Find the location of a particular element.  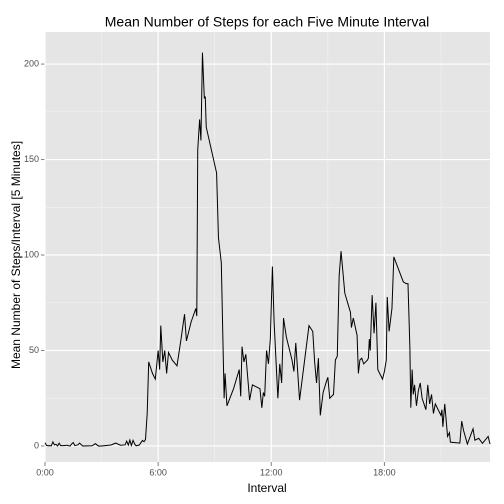

x-tick-label: 18:00 is located at coordinates (384, 472).